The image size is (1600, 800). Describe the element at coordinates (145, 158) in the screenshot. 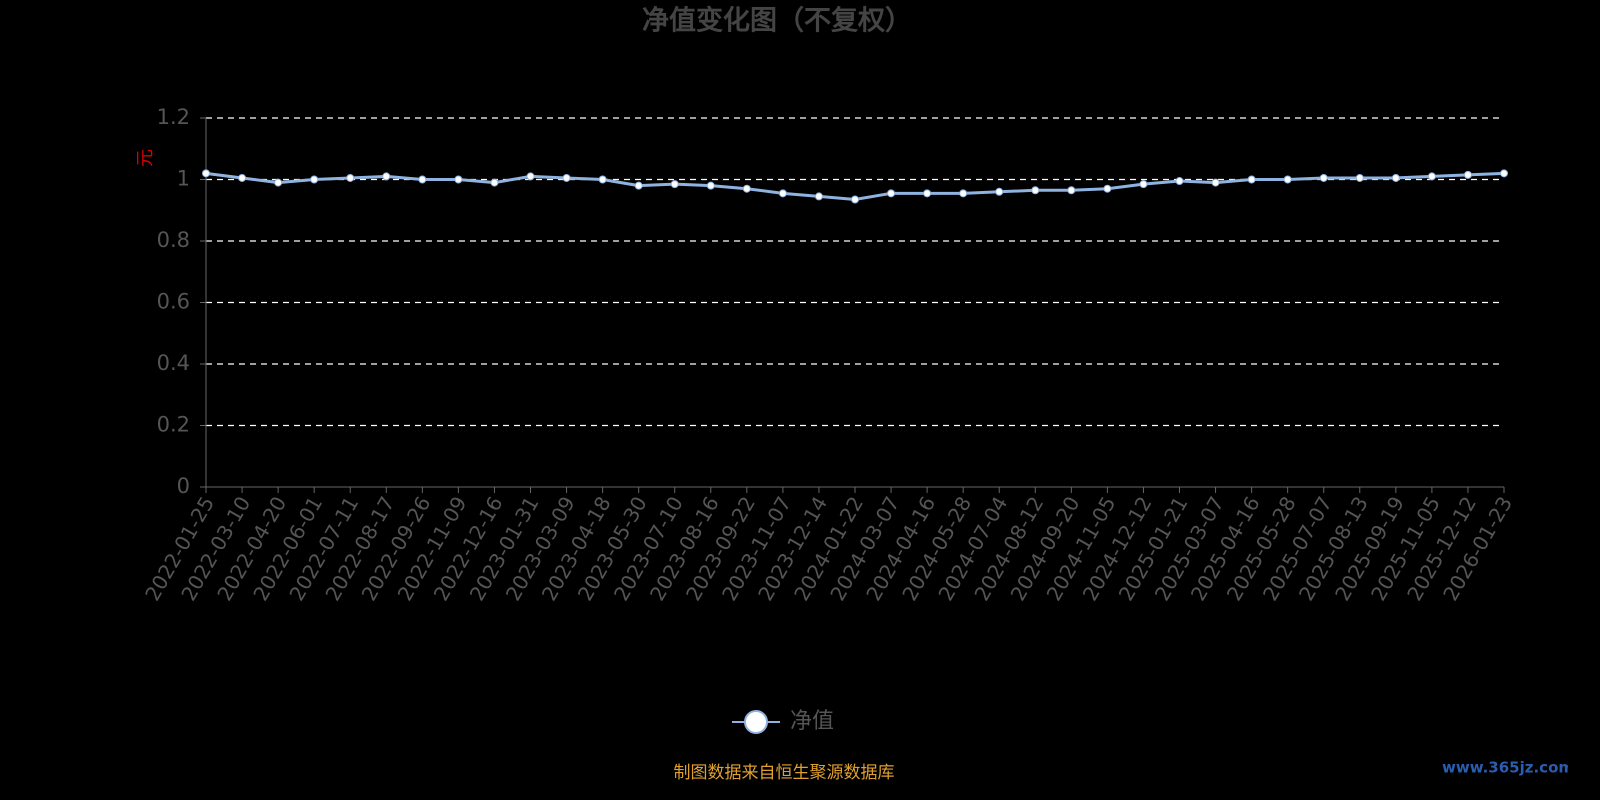

I see `y-axis-label: 元` at that location.